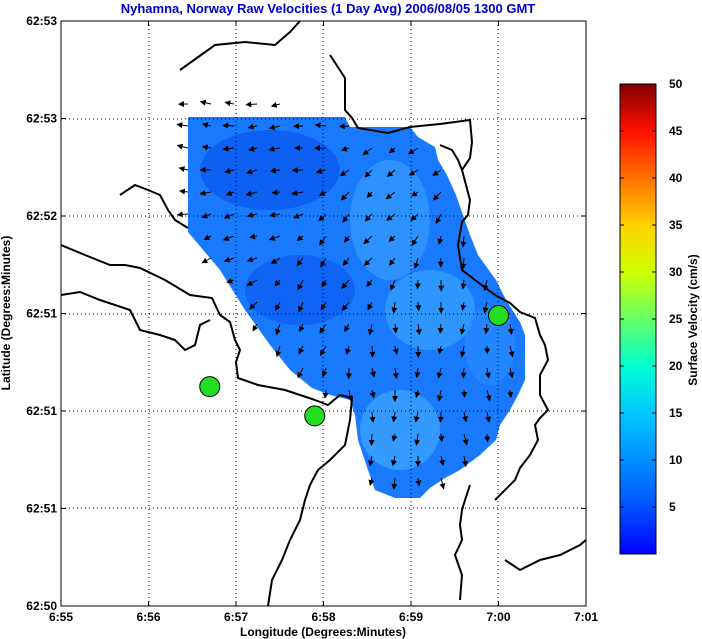 This screenshot has height=639, width=702. I want to click on coastline-peninsula, so click(136, 321).